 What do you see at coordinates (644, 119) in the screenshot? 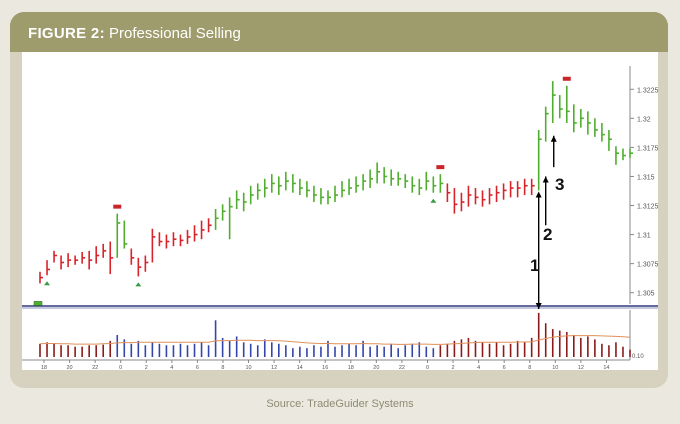
I see `price-tick-label: 1.32` at bounding box center [644, 119].